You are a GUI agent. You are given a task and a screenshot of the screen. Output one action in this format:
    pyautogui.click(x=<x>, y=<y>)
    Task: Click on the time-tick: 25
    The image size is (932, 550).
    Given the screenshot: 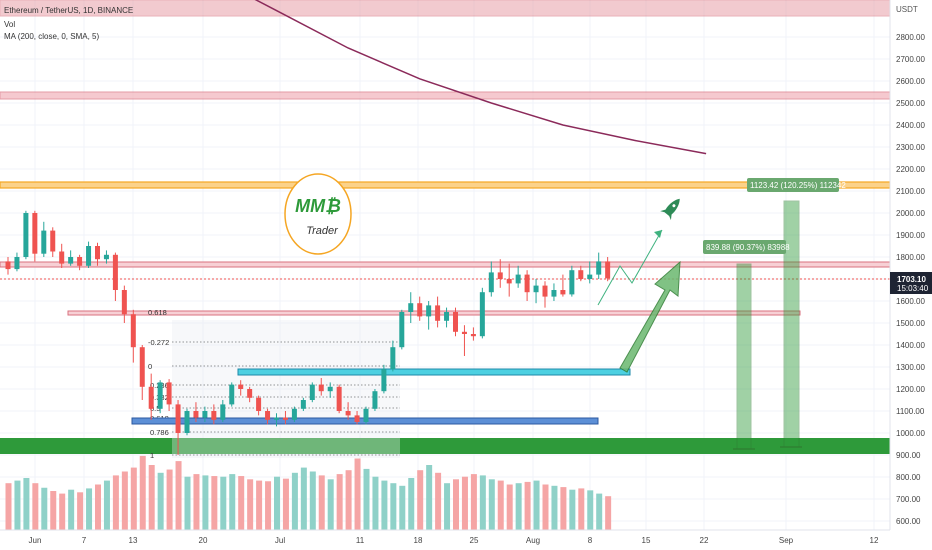 What is the action you would take?
    pyautogui.click(x=474, y=540)
    